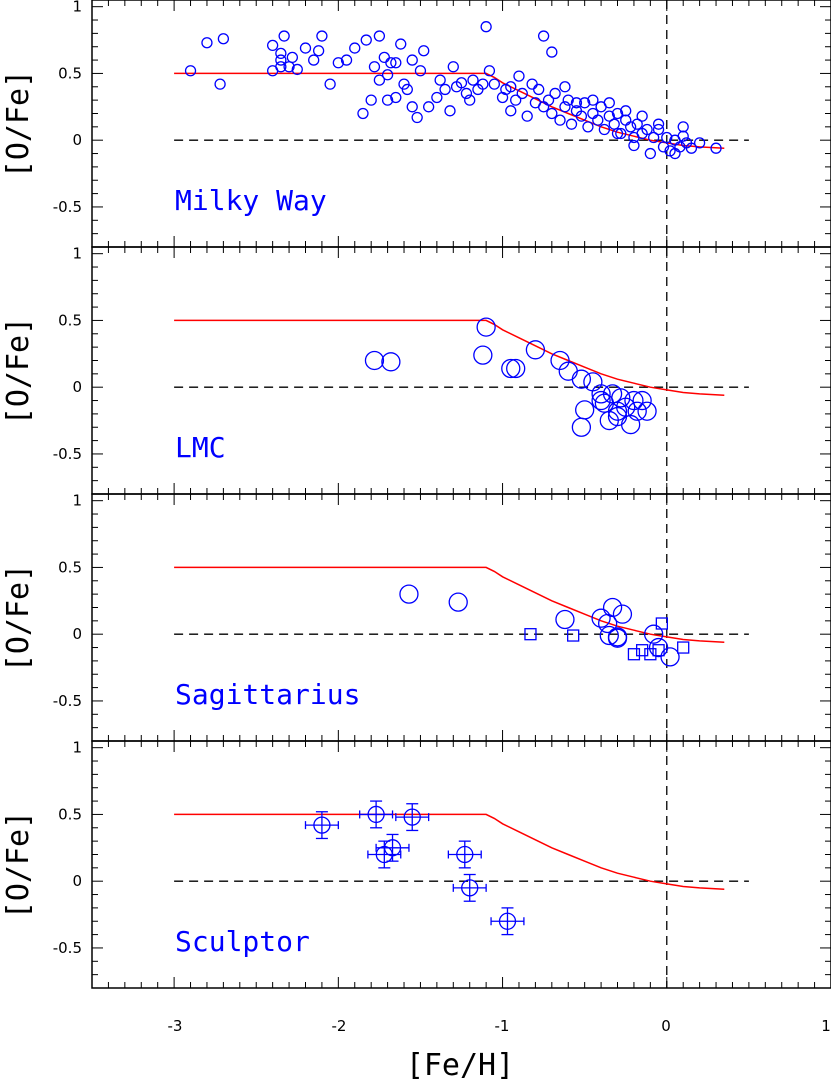 This screenshot has width=831, height=1082. What do you see at coordinates (251, 200) in the screenshot?
I see `panel-label: Milky Way` at bounding box center [251, 200].